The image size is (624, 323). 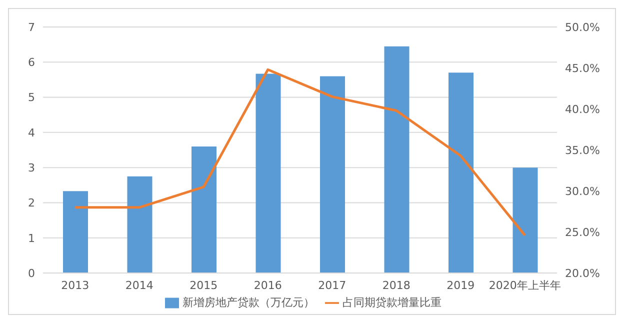 What do you see at coordinates (31, 27) in the screenshot?
I see `y-tick-label: 7` at bounding box center [31, 27].